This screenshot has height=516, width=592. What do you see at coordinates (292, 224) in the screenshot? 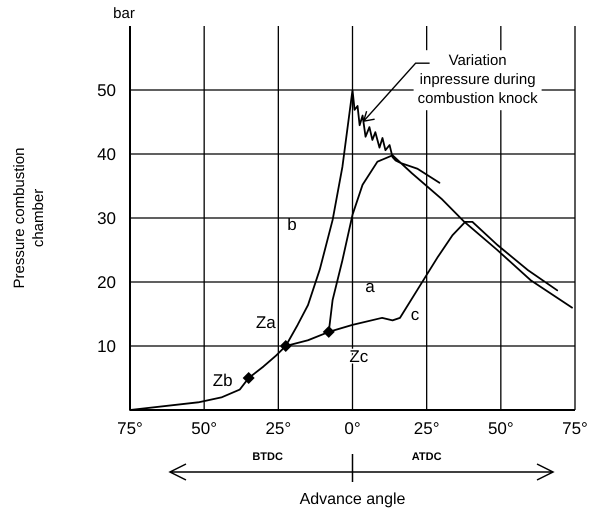
I see `series-label: b` at bounding box center [292, 224].